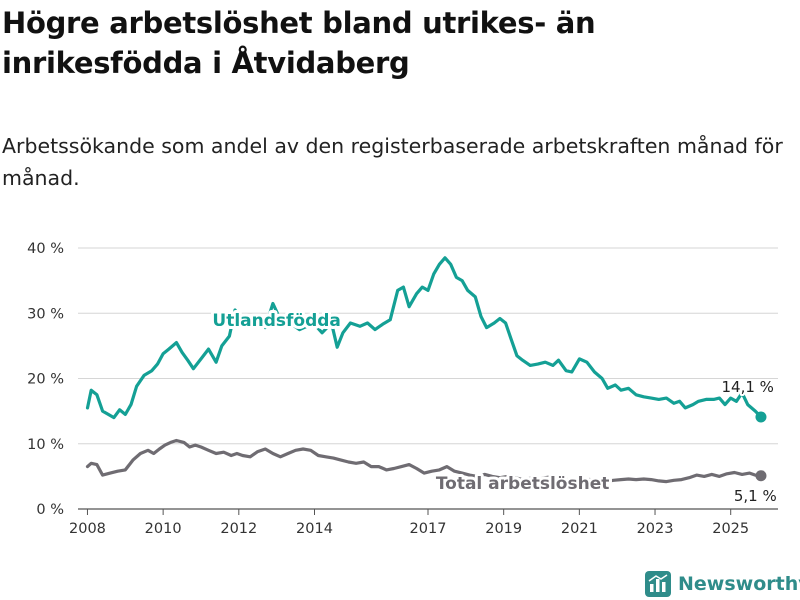 The height and width of the screenshot is (600, 800). I want to click on brand-name: Newsworthy, so click(739, 584).